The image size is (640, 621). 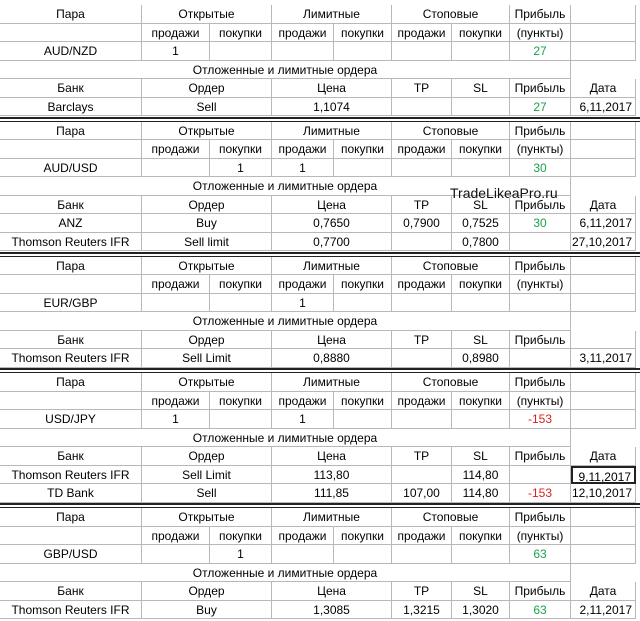 I want to click on limit-header: Лимитные, so click(x=332, y=14).